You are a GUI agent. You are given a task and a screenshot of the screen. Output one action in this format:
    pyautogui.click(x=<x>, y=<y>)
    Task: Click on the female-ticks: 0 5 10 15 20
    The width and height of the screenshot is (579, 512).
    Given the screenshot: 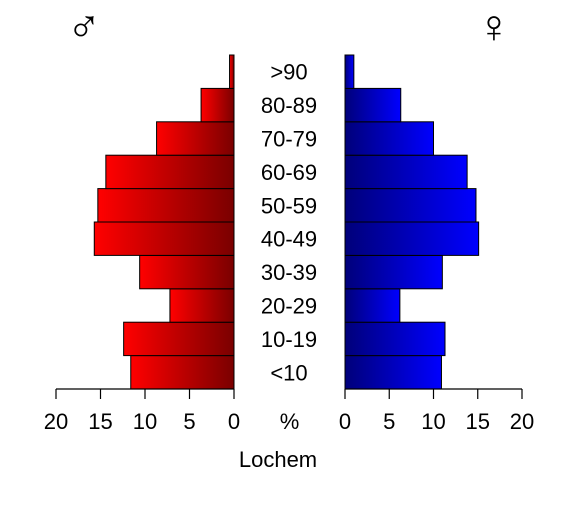 What is the action you would take?
    pyautogui.click(x=436, y=411)
    